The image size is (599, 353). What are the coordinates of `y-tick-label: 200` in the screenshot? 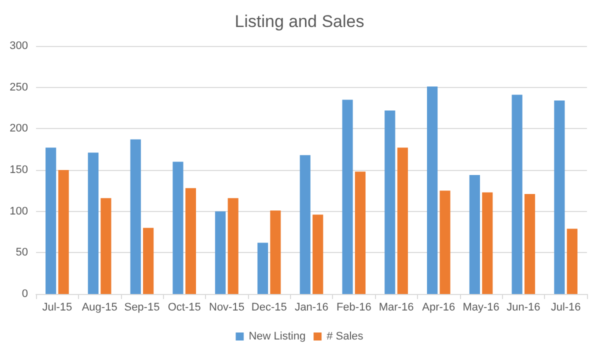 It's located at (19, 128).